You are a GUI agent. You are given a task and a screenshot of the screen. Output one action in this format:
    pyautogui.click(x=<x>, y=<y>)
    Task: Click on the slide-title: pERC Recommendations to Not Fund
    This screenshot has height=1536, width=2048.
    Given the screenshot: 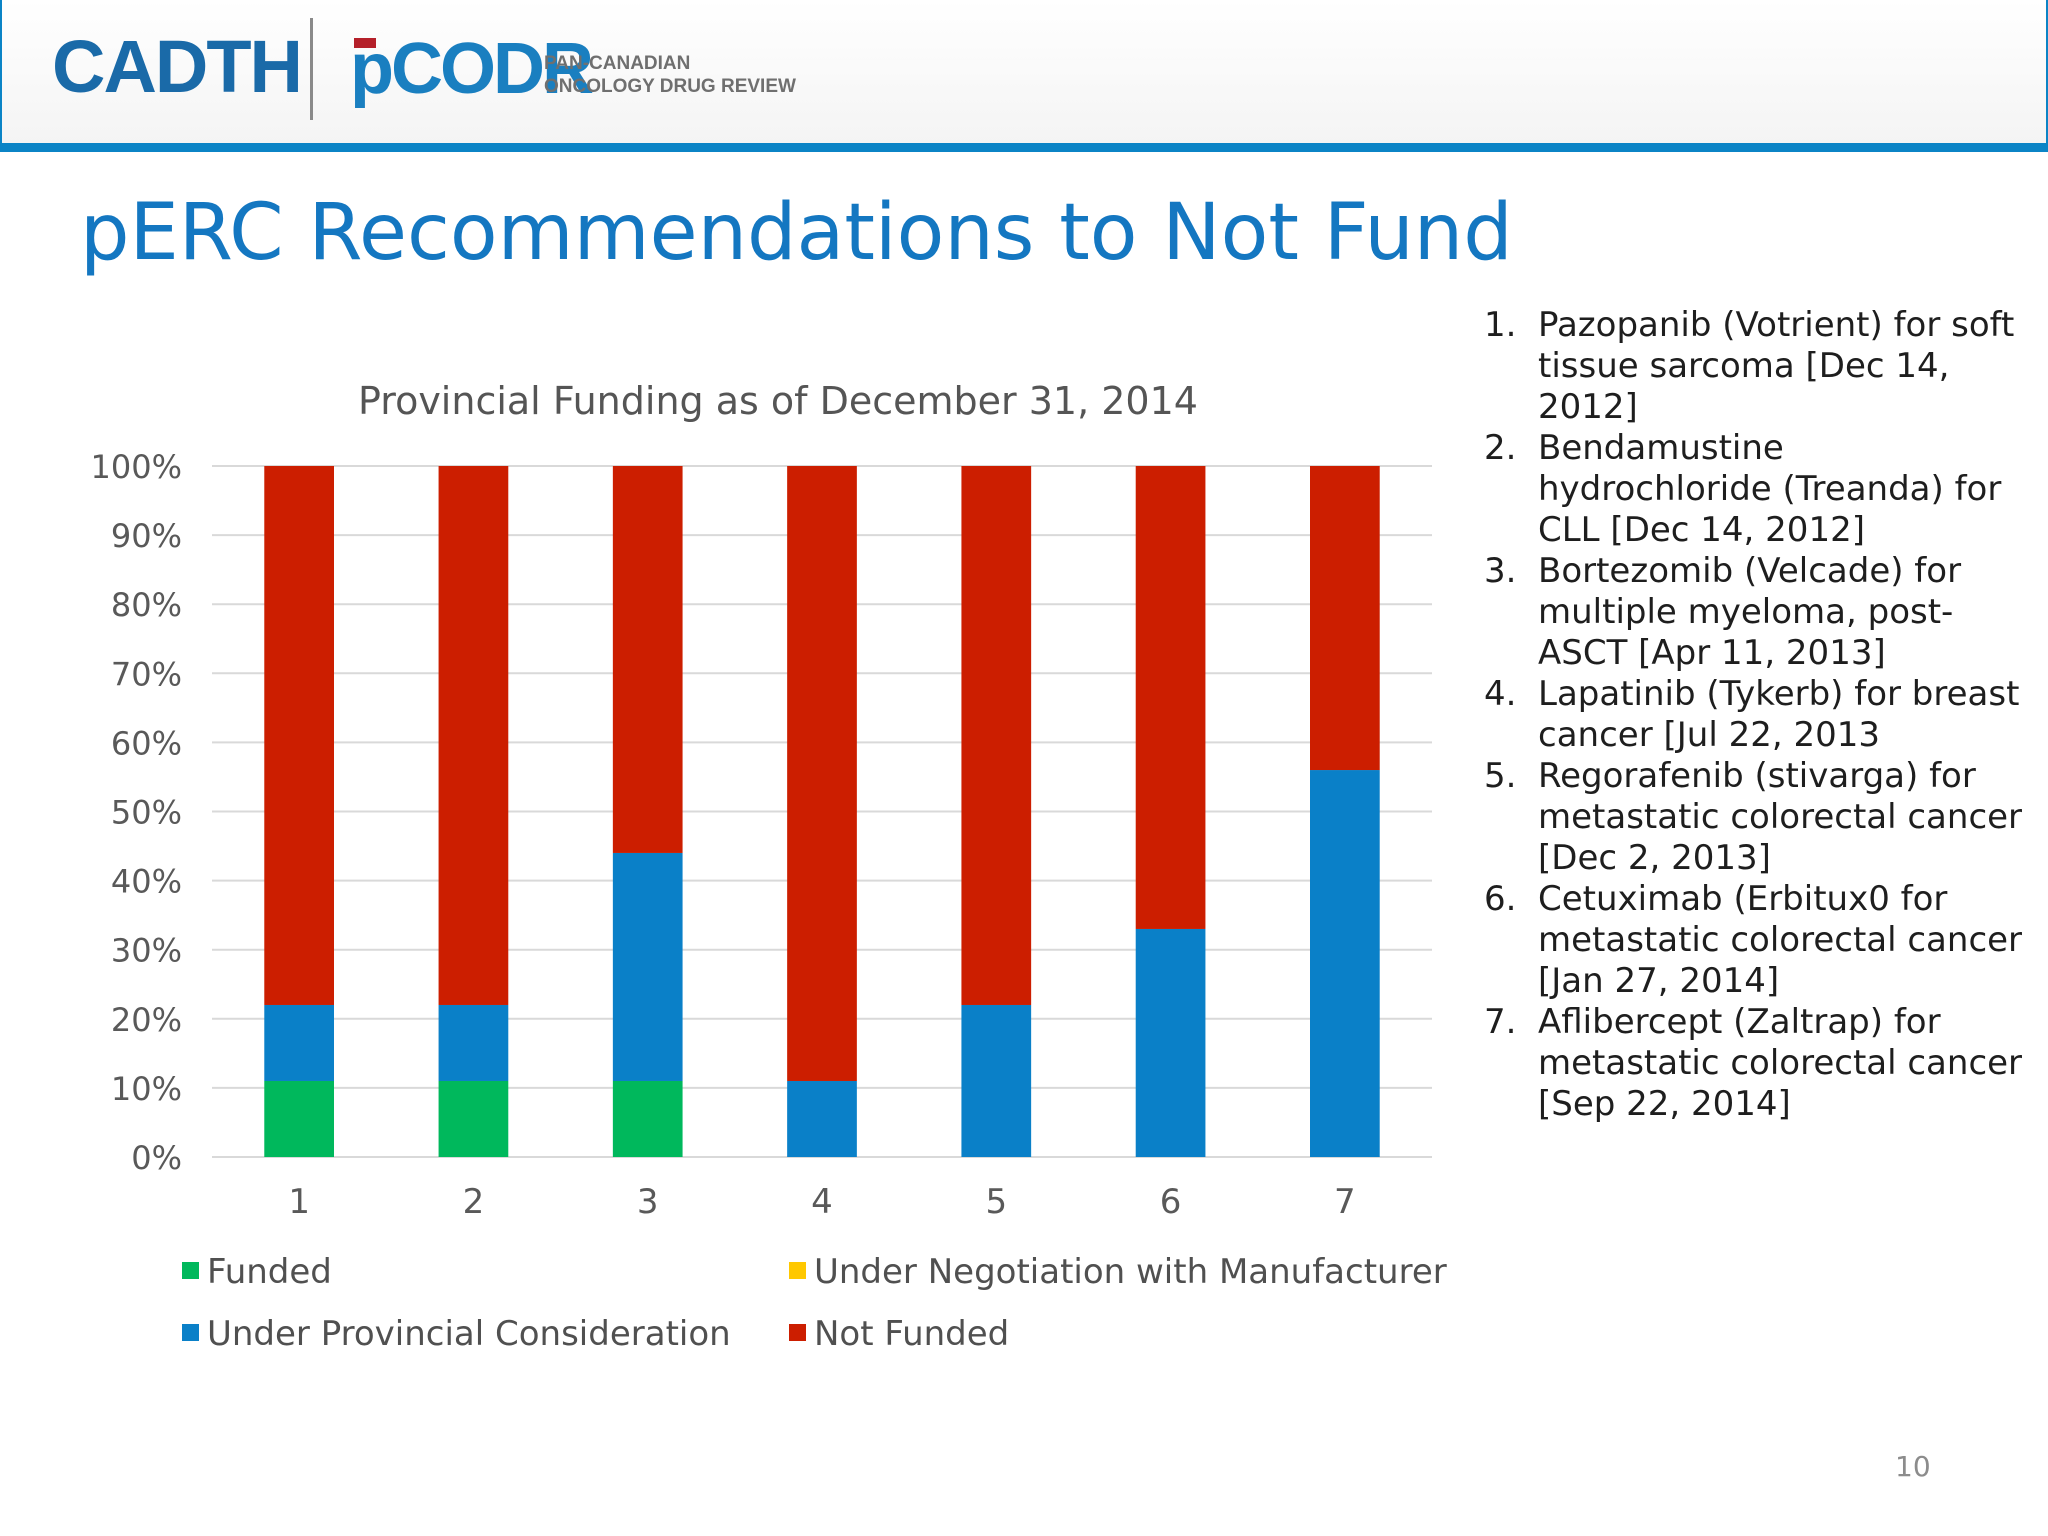 What is the action you would take?
    pyautogui.click(x=796, y=233)
    